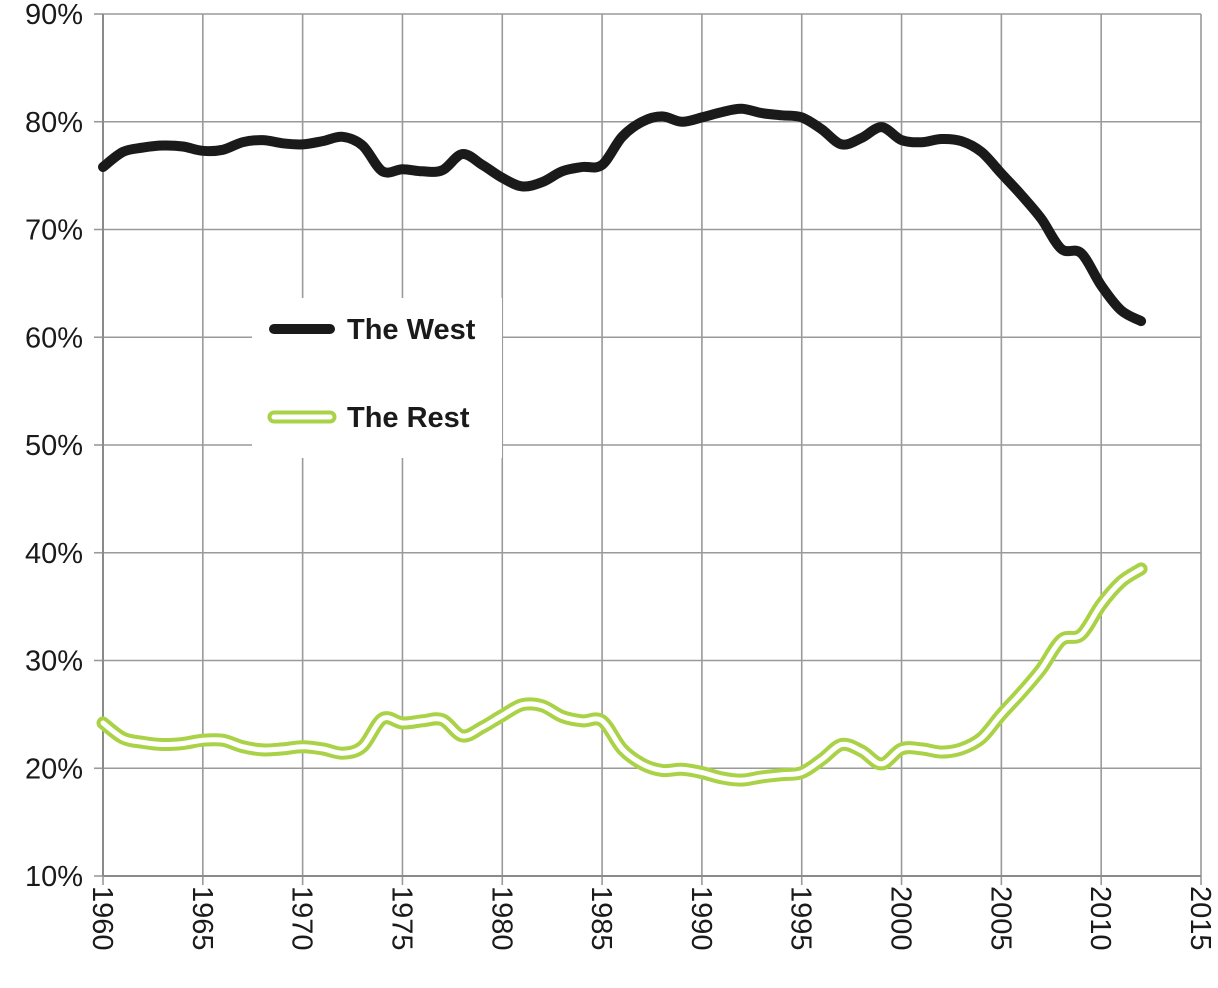 The width and height of the screenshot is (1218, 988). Describe the element at coordinates (54, 338) in the screenshot. I see `y-tick-label: 60%` at that location.